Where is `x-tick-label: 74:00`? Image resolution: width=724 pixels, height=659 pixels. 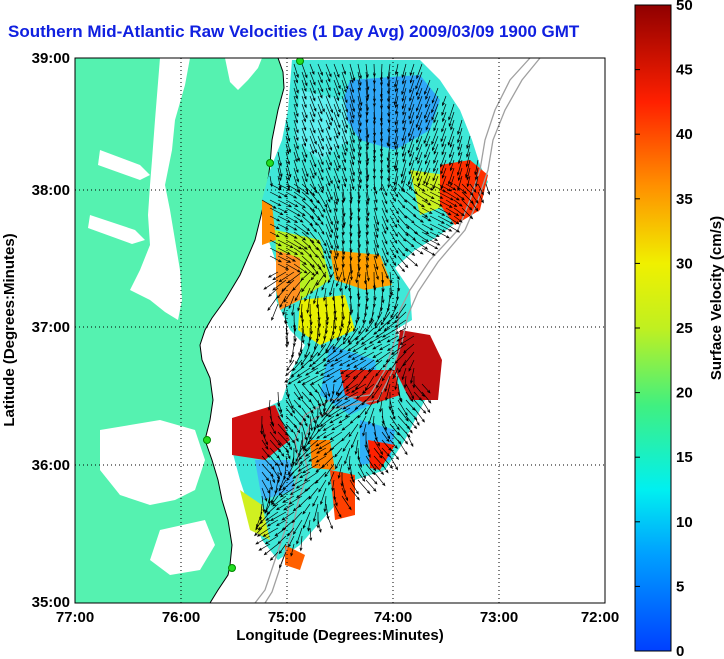
x-tick-label: 74:00 is located at coordinates (393, 617).